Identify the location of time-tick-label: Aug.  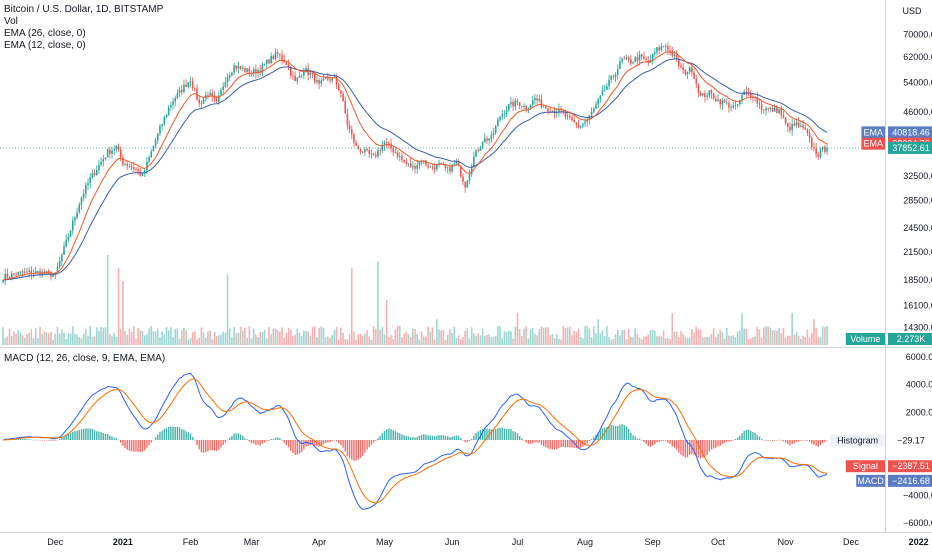
(585, 542).